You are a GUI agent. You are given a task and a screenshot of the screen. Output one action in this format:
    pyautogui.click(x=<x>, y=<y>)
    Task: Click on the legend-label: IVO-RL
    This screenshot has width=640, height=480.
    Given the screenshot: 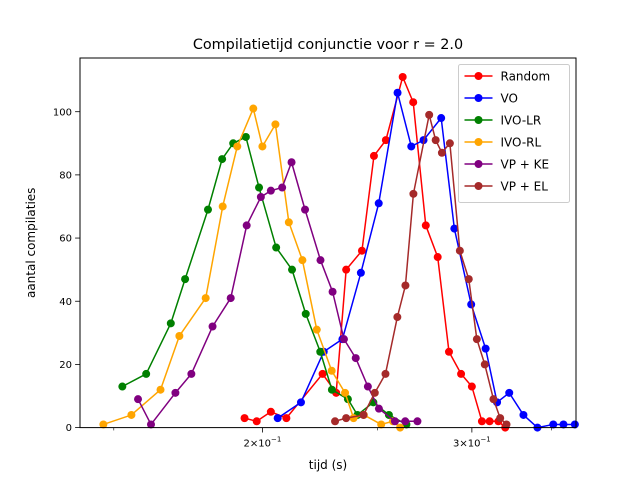 What is the action you would take?
    pyautogui.click(x=521, y=143)
    